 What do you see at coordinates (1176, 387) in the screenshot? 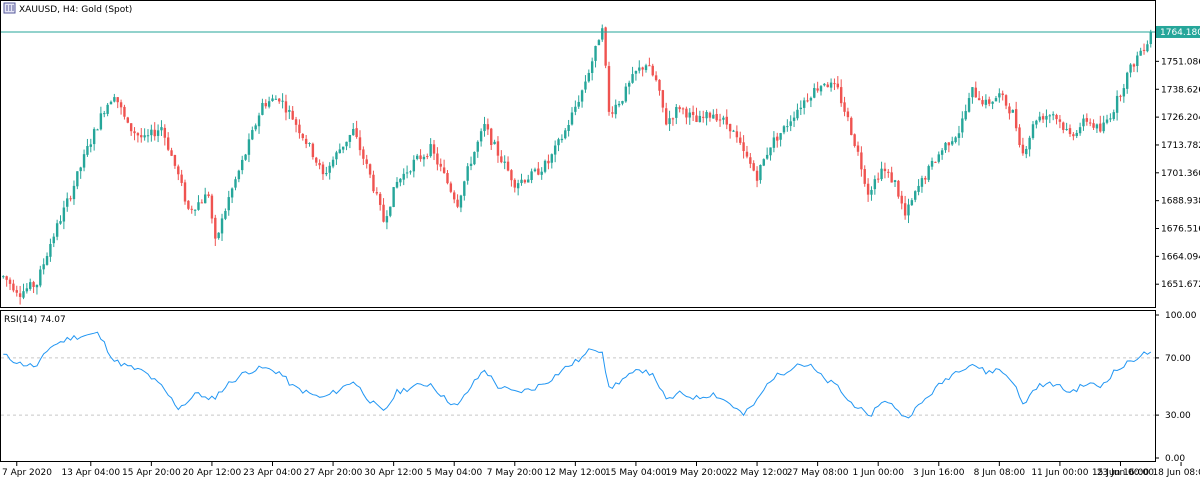
I see `rsi-axis: 100.00 70.00 30.00 0.00` at bounding box center [1176, 387].